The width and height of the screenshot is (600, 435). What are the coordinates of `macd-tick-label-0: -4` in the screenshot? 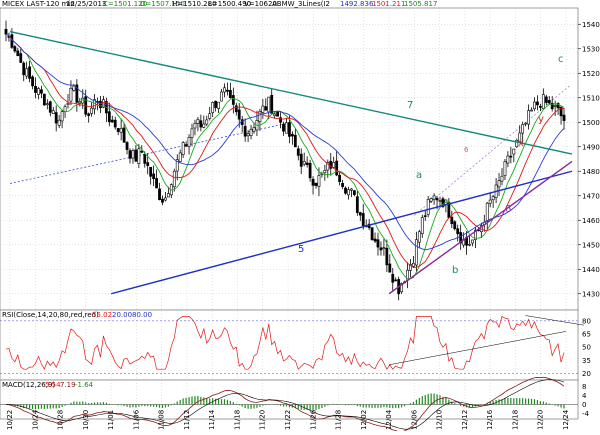 It's located at (586, 414).